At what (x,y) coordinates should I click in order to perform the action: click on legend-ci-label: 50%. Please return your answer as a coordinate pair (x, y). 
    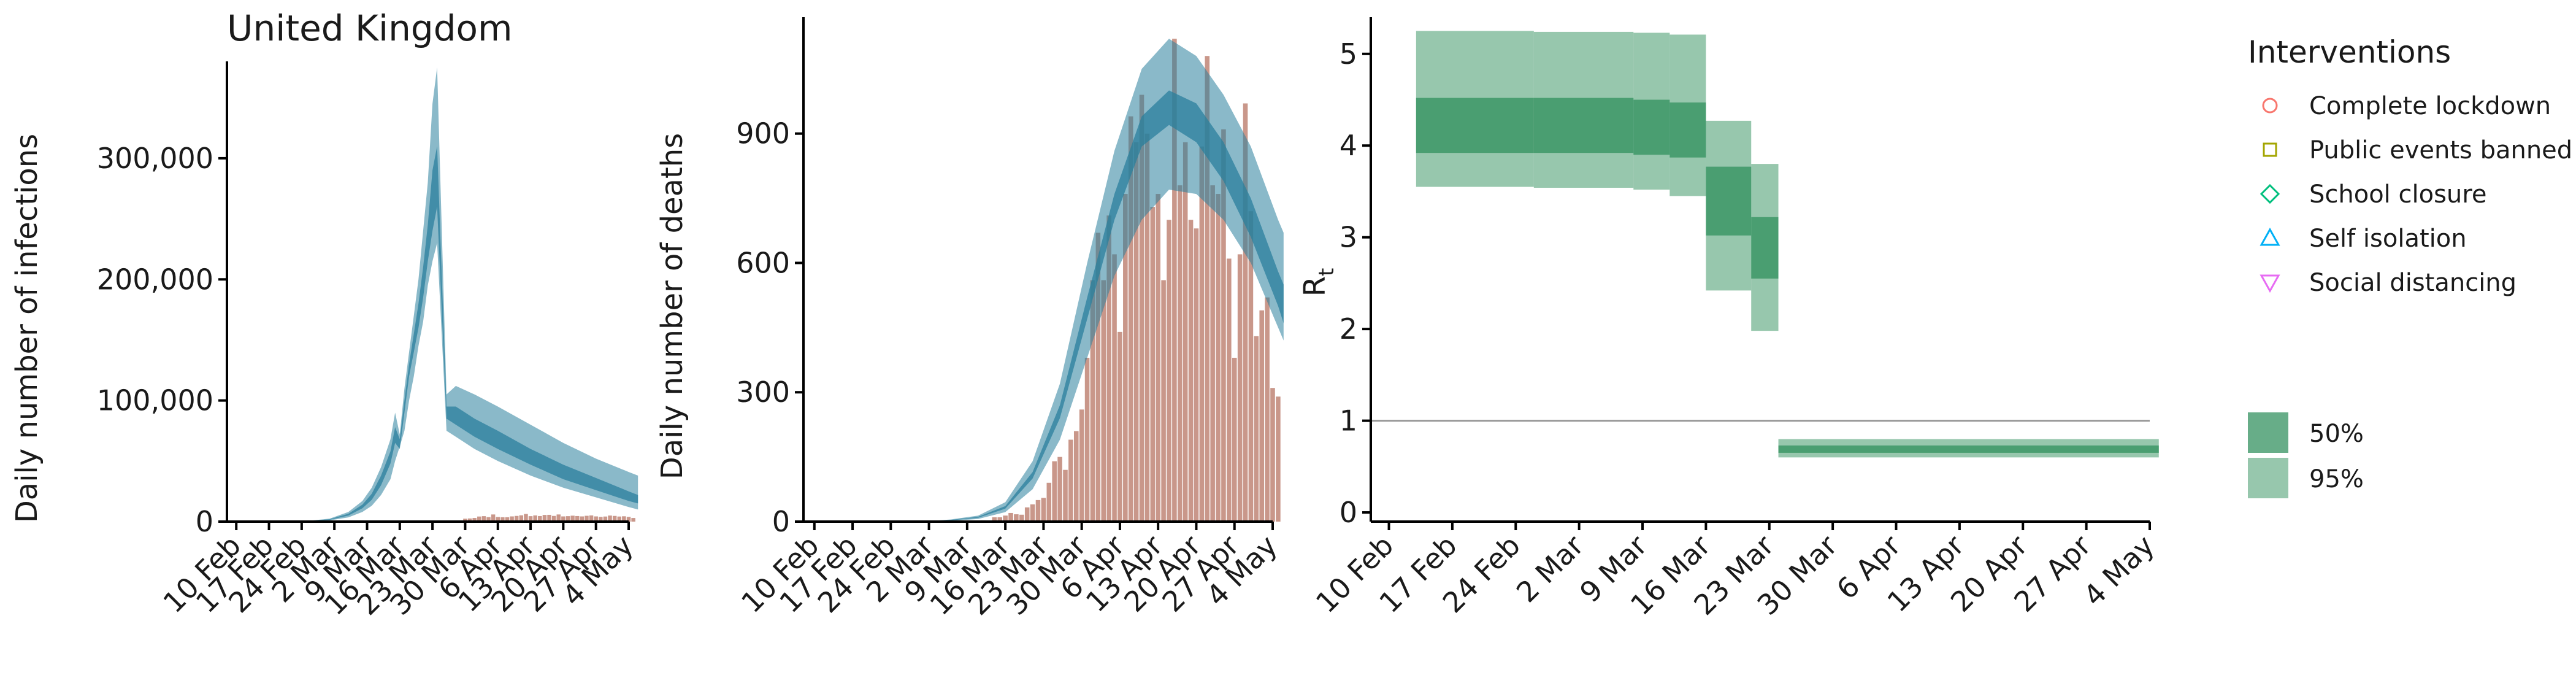
    Looking at the image, I should click on (2336, 434).